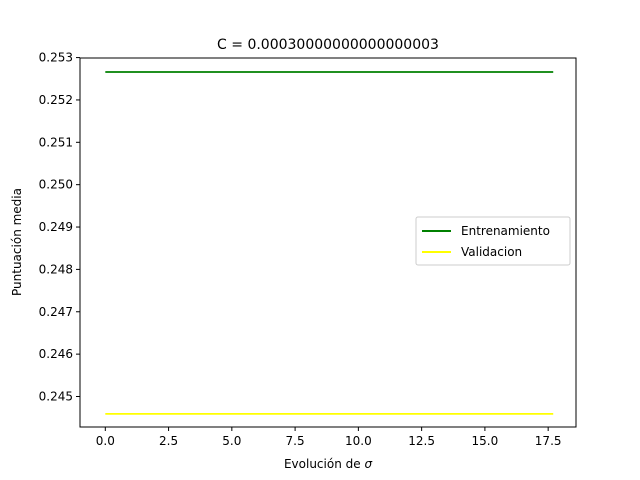  I want to click on y-tick-label: 0.253, so click(56, 58).